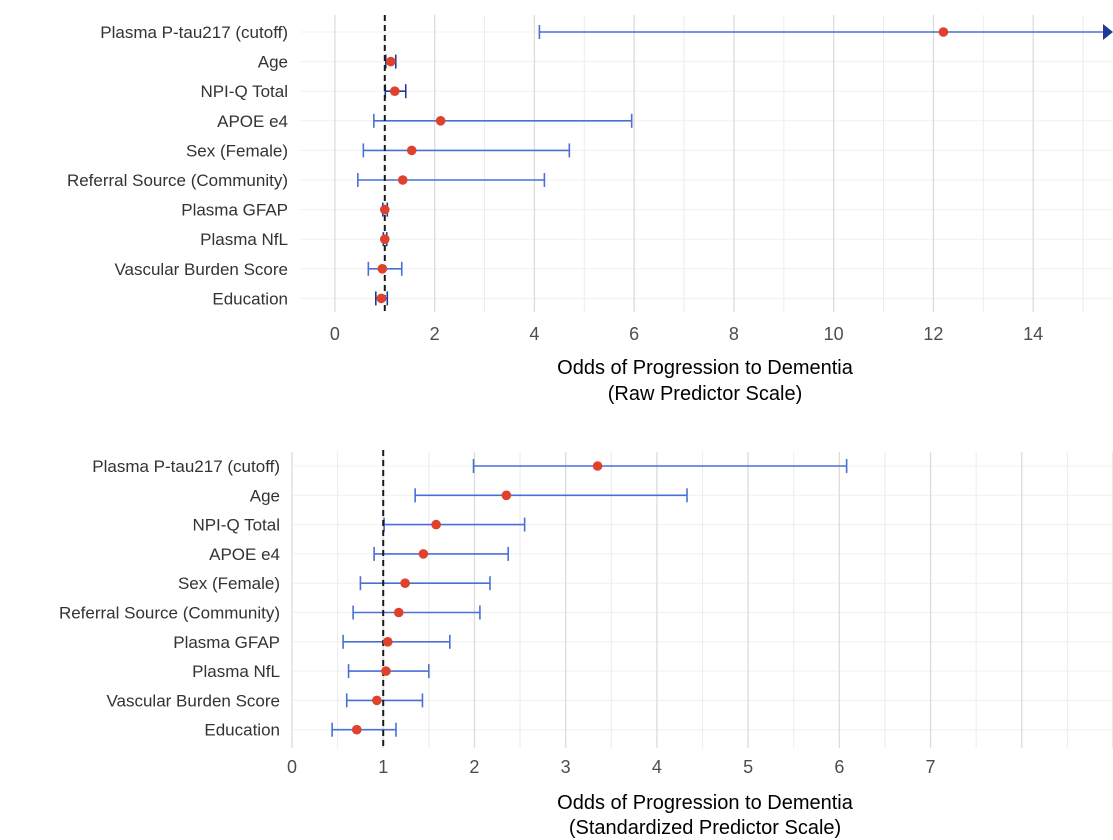  Describe the element at coordinates (931, 767) in the screenshot. I see `x-tick-label: 7` at that location.